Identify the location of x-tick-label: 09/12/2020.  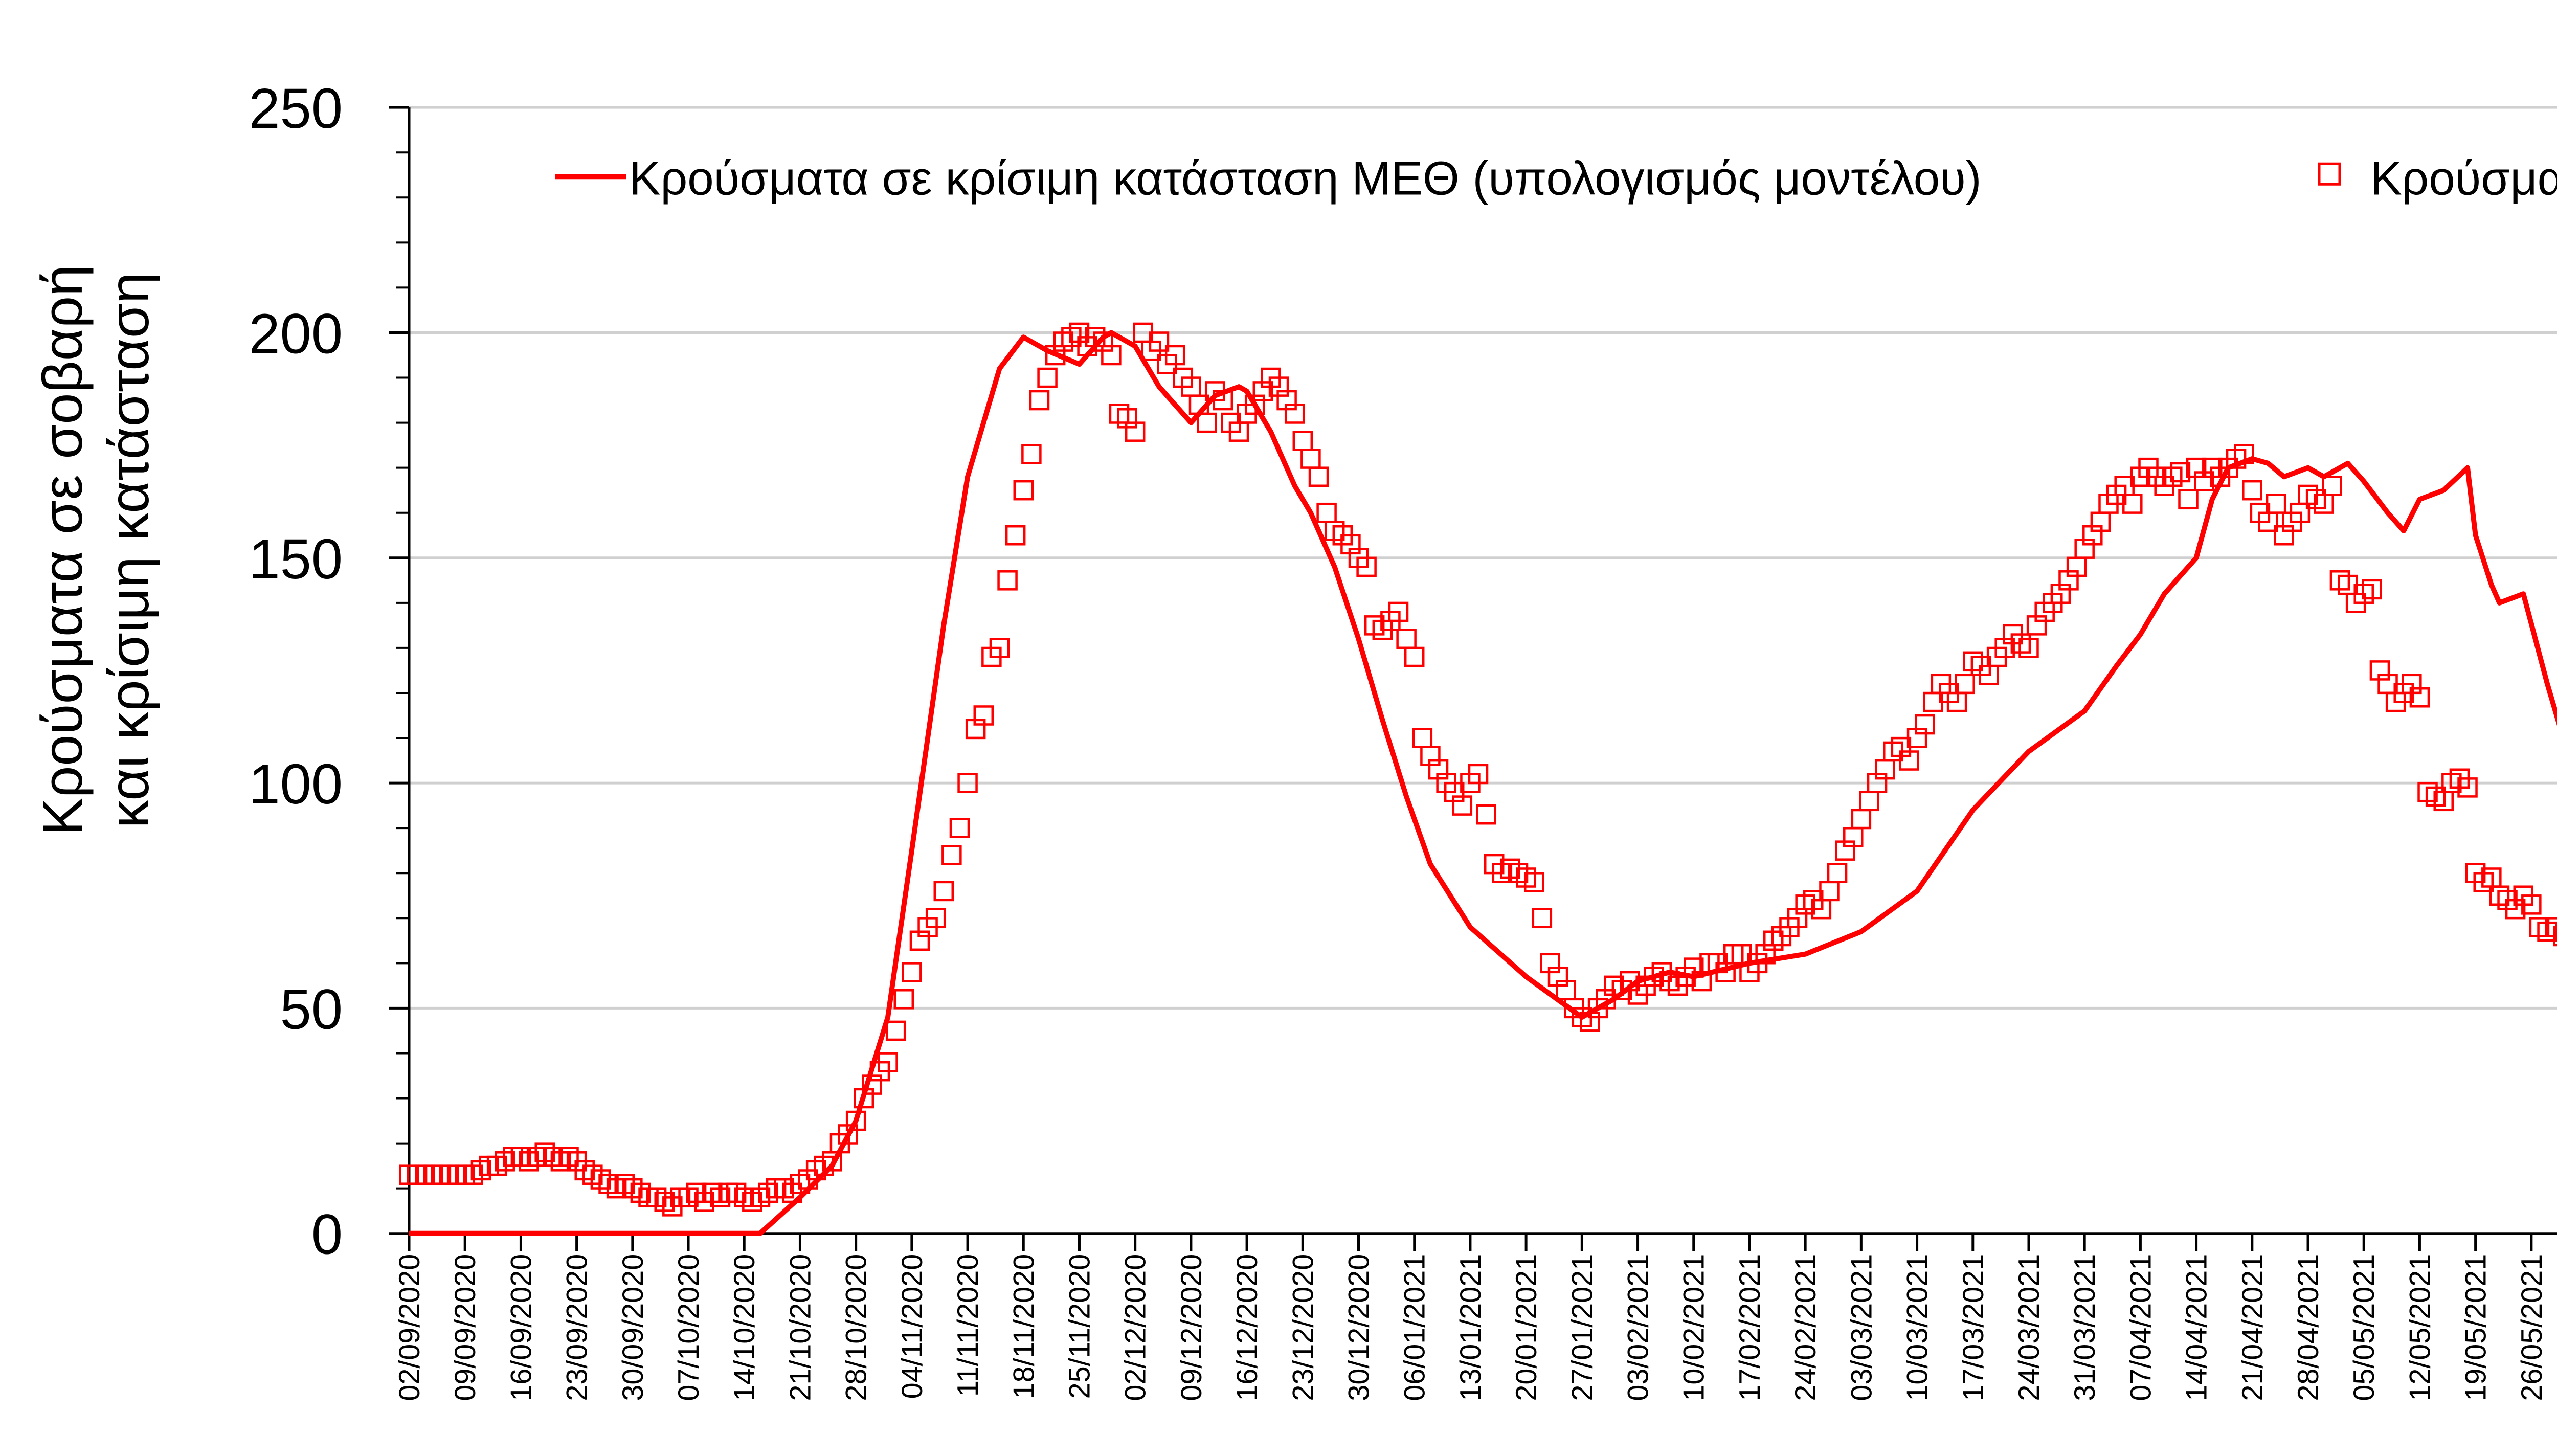
(1191, 1327).